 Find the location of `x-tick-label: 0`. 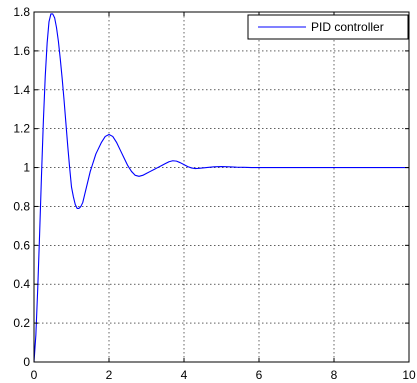

x-tick-label: 0 is located at coordinates (34, 375).